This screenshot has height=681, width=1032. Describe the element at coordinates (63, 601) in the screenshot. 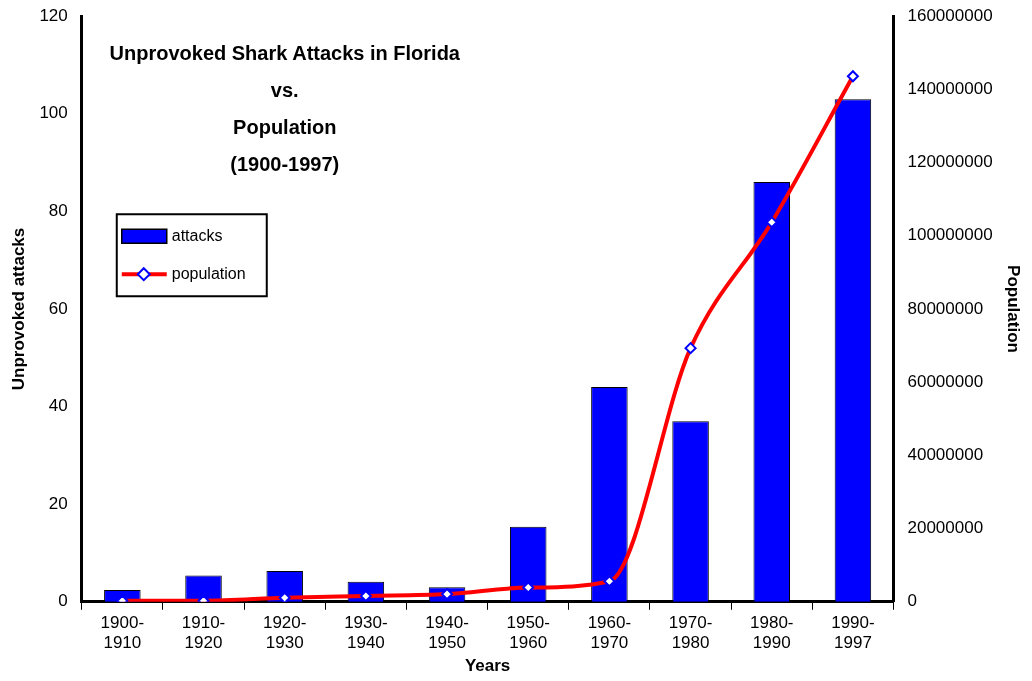

I see `y-tick-label: 0` at that location.